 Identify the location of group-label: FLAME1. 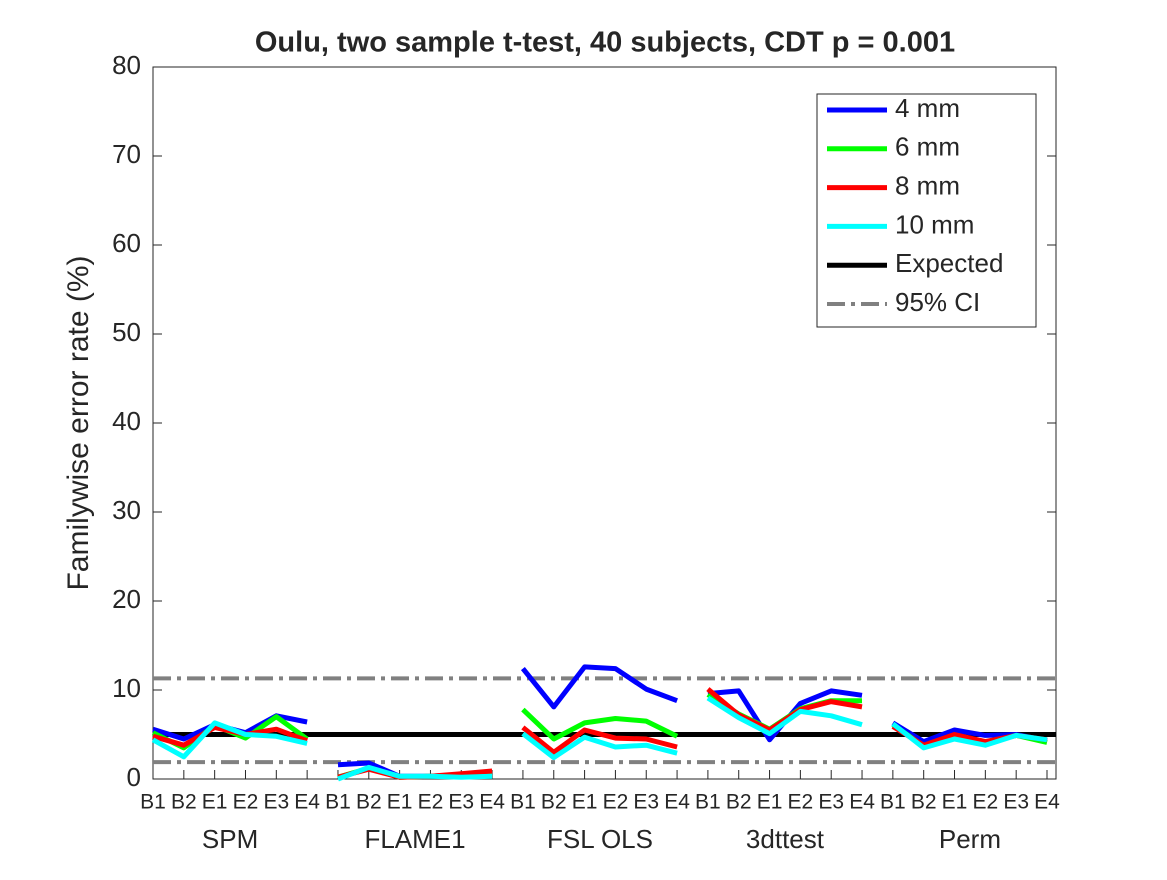
(414, 839).